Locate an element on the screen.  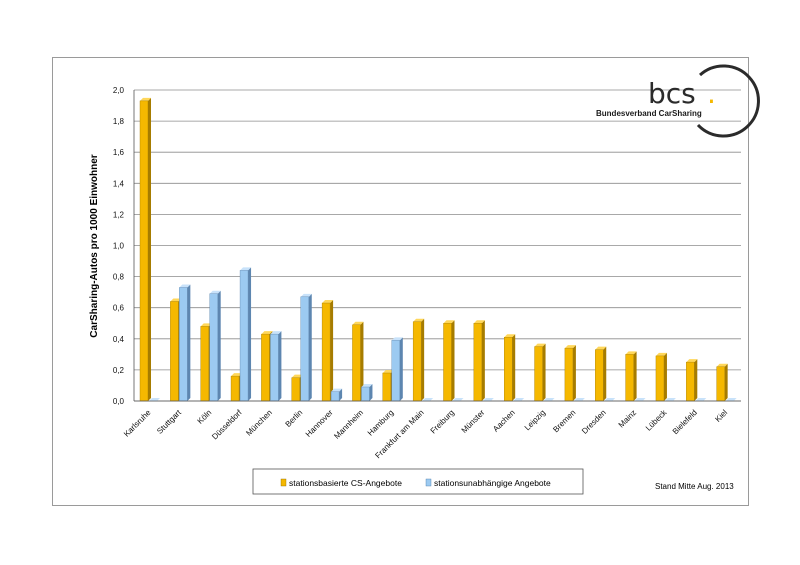
x-tick-label: Karlsruhe is located at coordinates (137, 423).